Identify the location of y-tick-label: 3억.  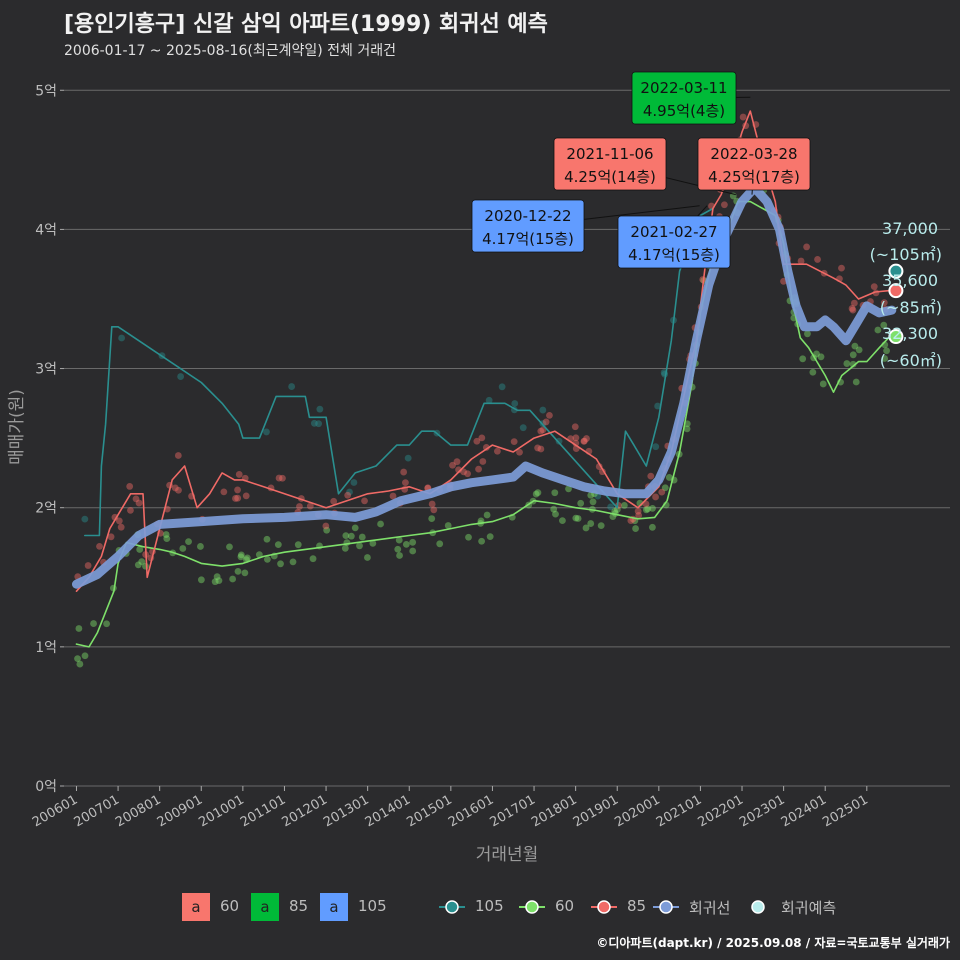
(46, 370).